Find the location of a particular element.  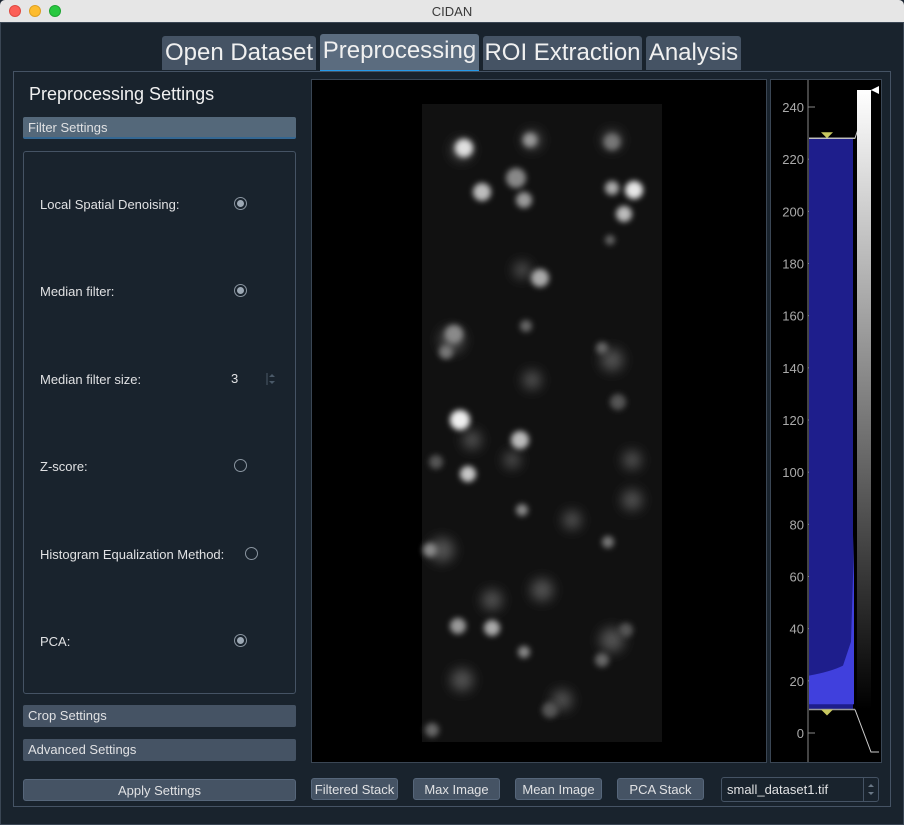

histogram-tick-label: 60 is located at coordinates (797, 577).